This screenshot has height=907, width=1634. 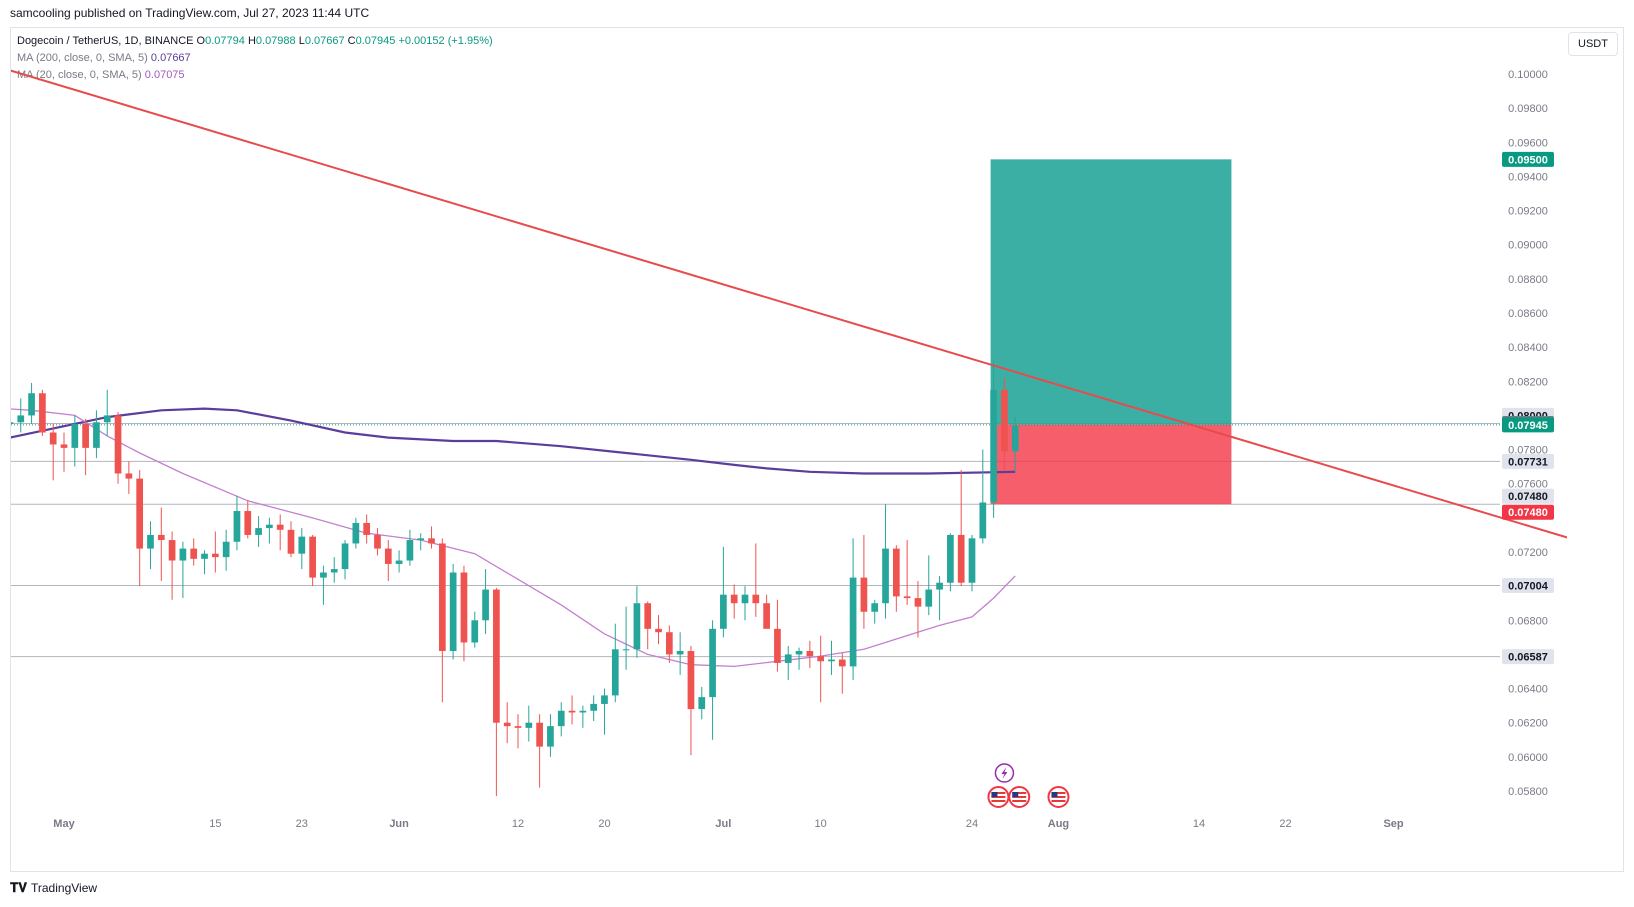 I want to click on open-value: 0.07794, so click(x=225, y=41).